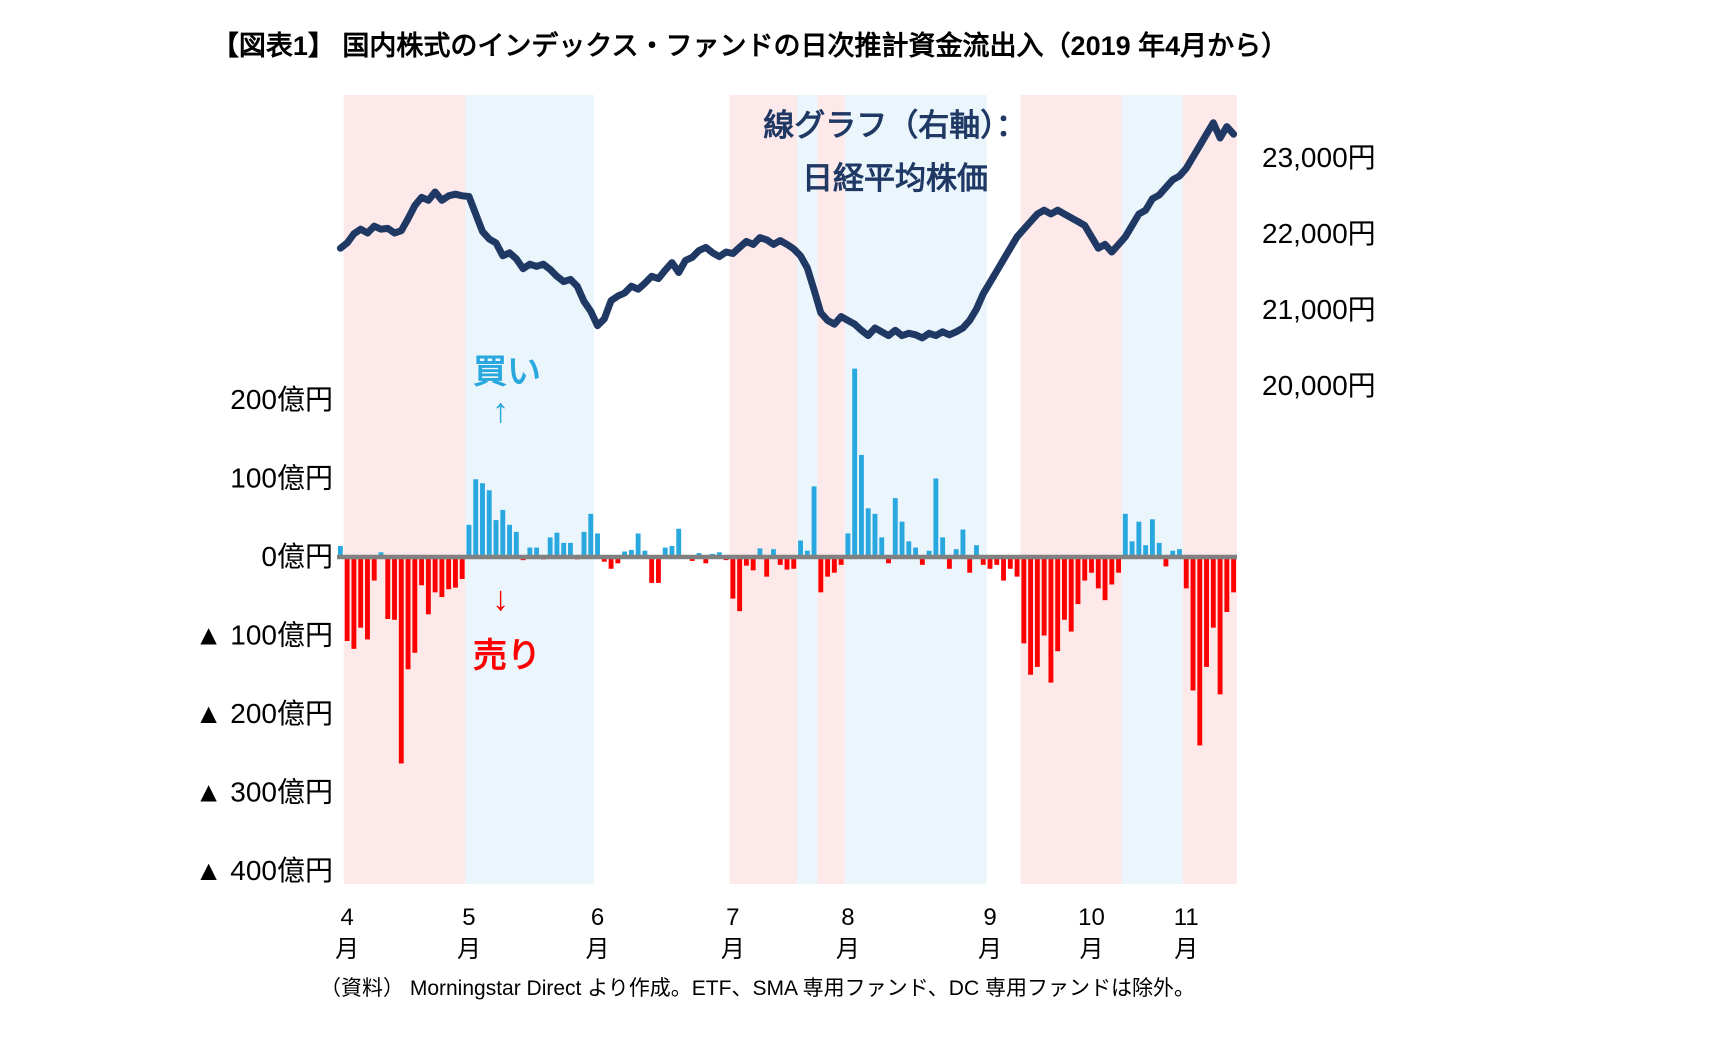  Describe the element at coordinates (597, 917) in the screenshot. I see `month-tick-number: 6` at that location.